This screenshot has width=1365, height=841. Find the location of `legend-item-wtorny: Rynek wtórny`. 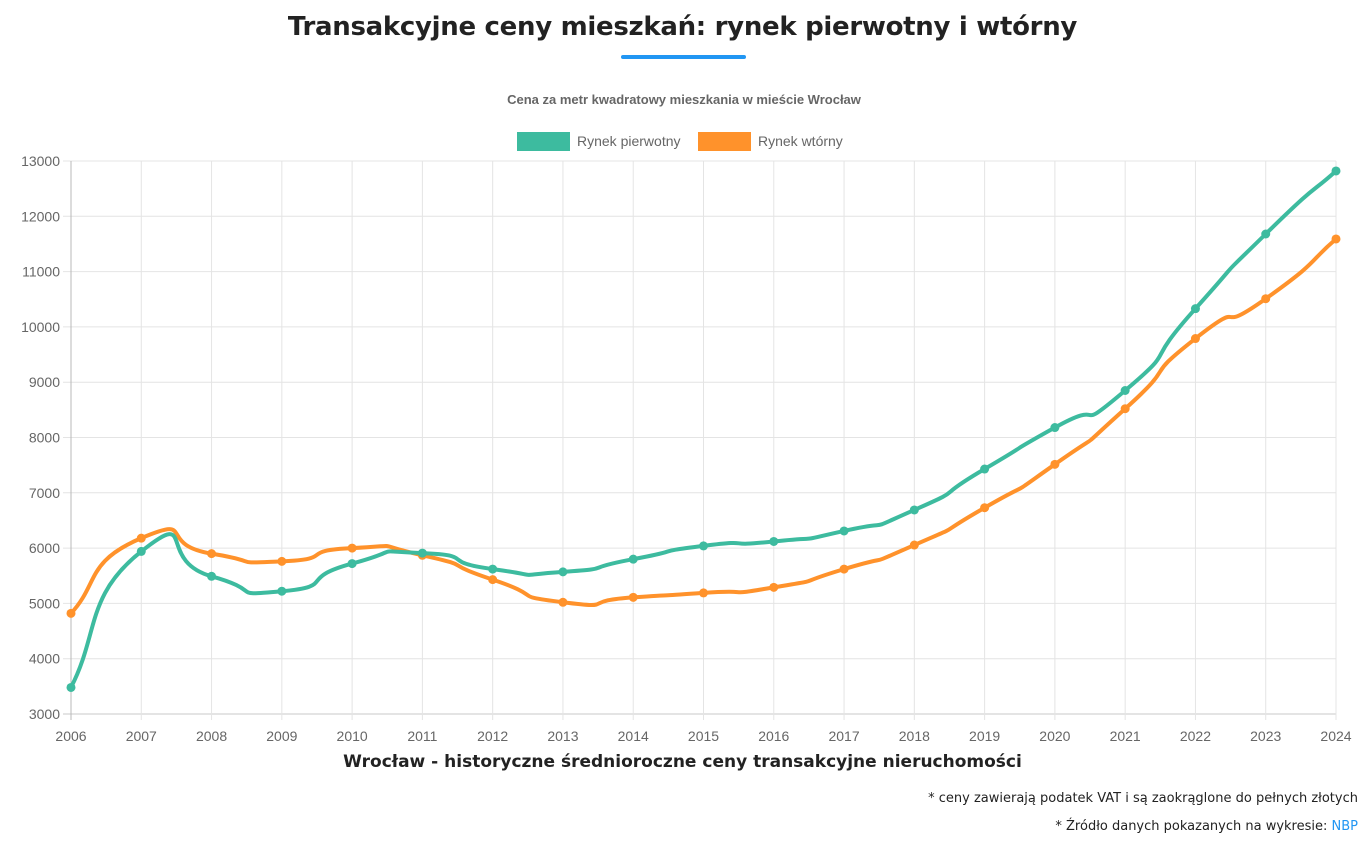

legend-item-wtorny: Rynek wtórny is located at coordinates (770, 141).